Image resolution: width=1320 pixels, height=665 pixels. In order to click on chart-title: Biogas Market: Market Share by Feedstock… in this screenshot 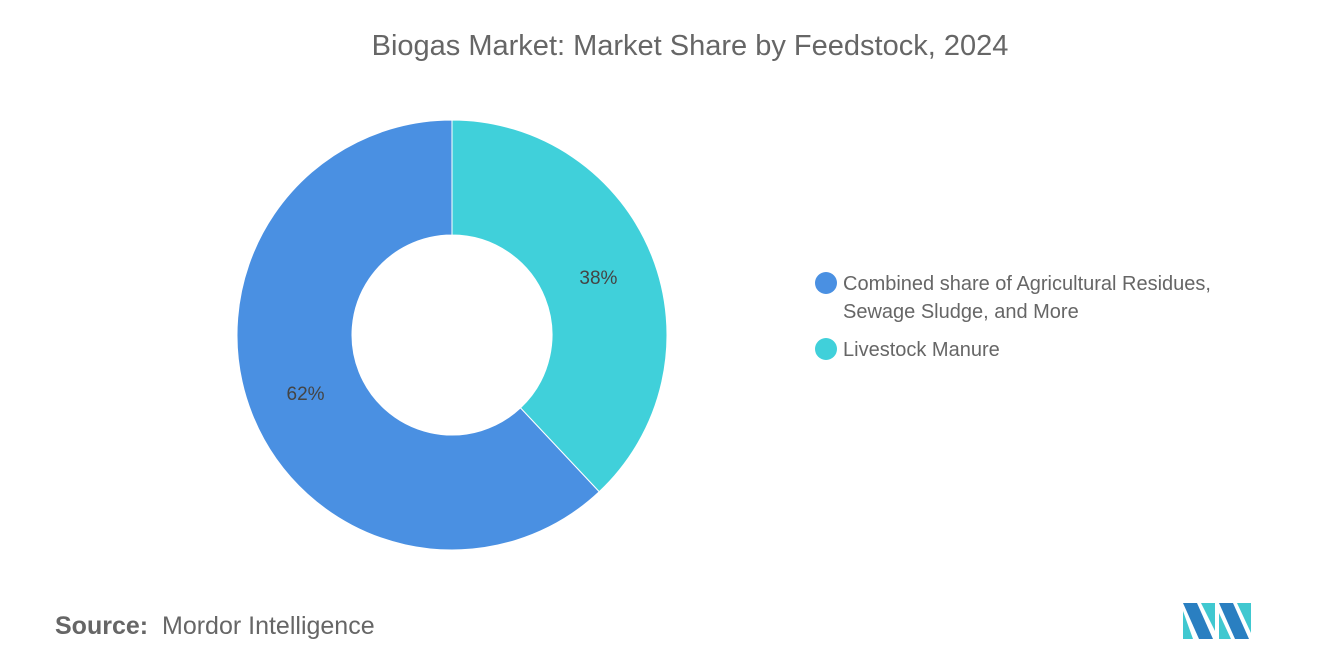, I will do `click(690, 46)`.